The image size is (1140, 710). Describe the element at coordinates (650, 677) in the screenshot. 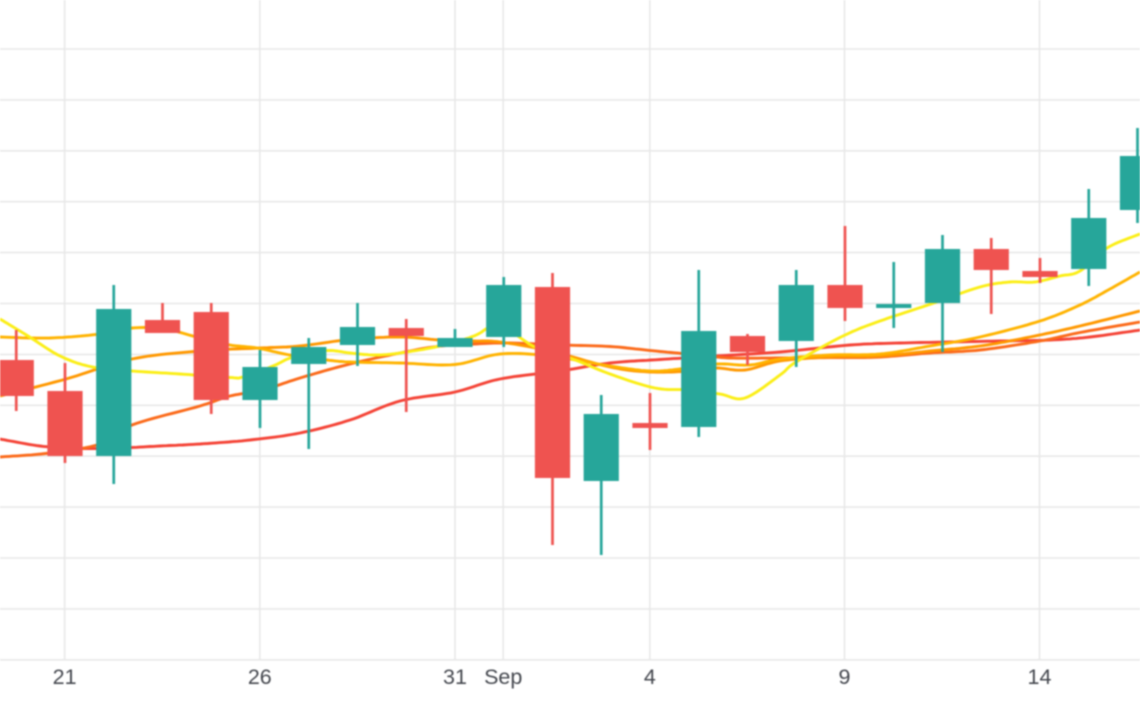

I see `svg-text: 4` at that location.